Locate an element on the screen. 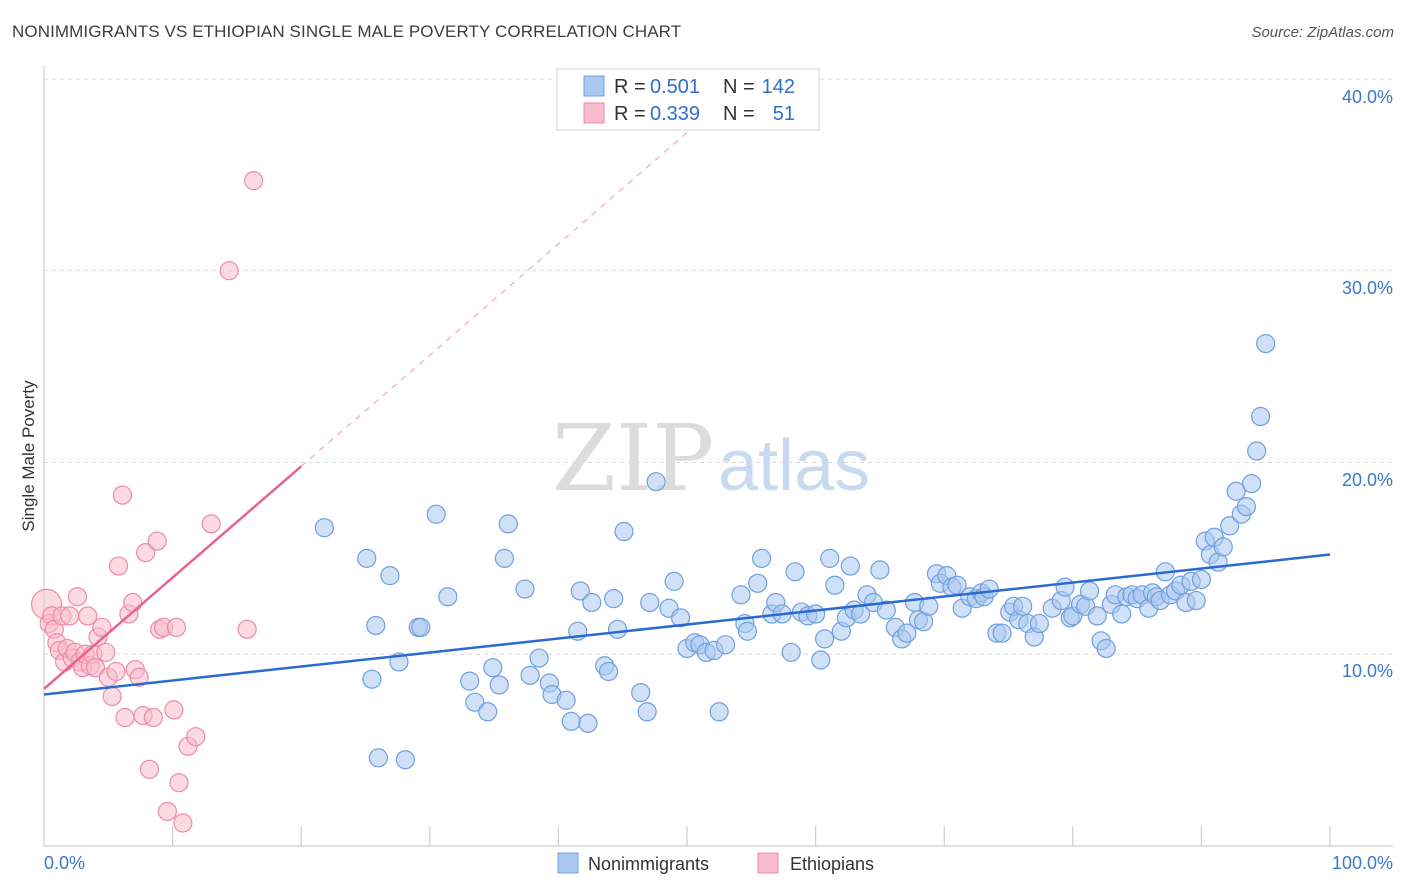 This screenshot has width=1406, height=892. x-tick-label-100: 100.0% is located at coordinates (1362, 863).